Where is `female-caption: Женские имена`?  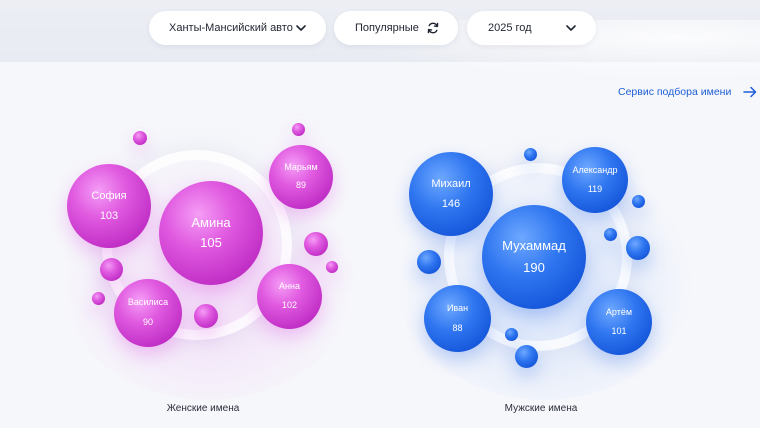
female-caption: Женские имена is located at coordinates (203, 408).